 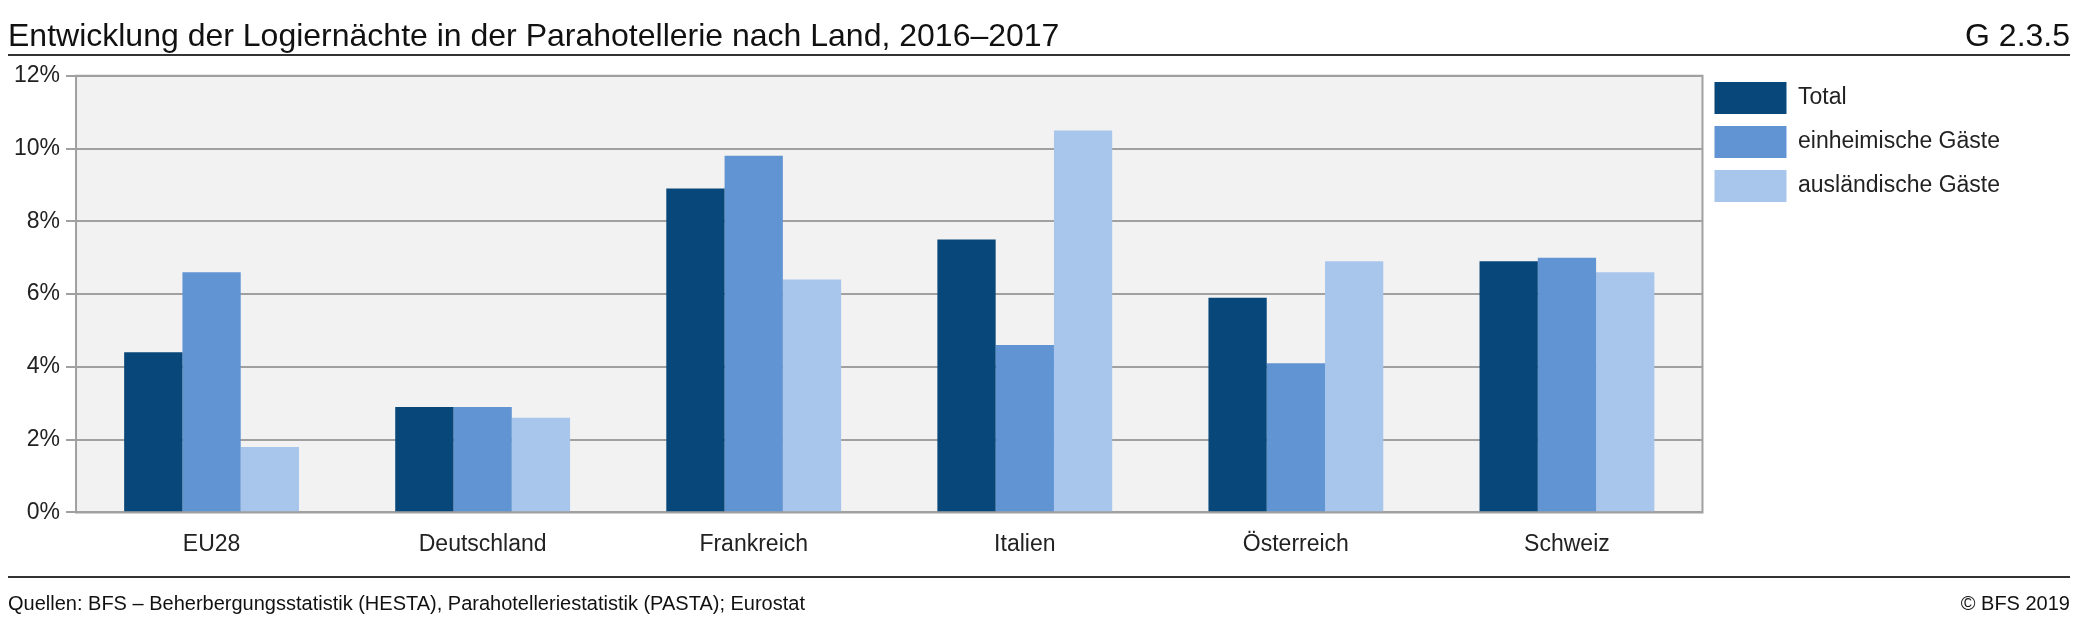 I want to click on x-tick-label: Deutschland, so click(x=482, y=542).